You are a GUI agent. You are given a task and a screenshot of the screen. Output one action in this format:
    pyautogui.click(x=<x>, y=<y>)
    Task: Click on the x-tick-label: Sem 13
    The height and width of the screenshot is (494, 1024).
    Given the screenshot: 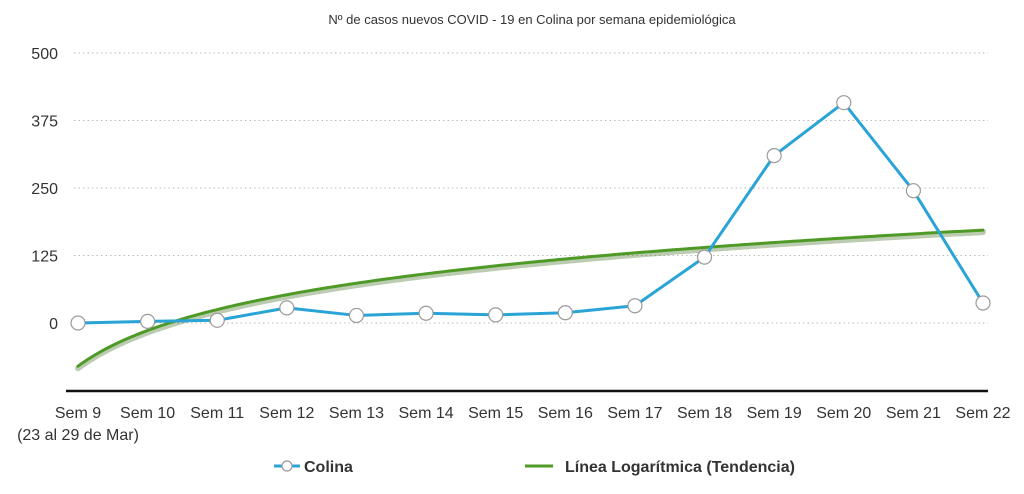 What is the action you would take?
    pyautogui.click(x=356, y=413)
    